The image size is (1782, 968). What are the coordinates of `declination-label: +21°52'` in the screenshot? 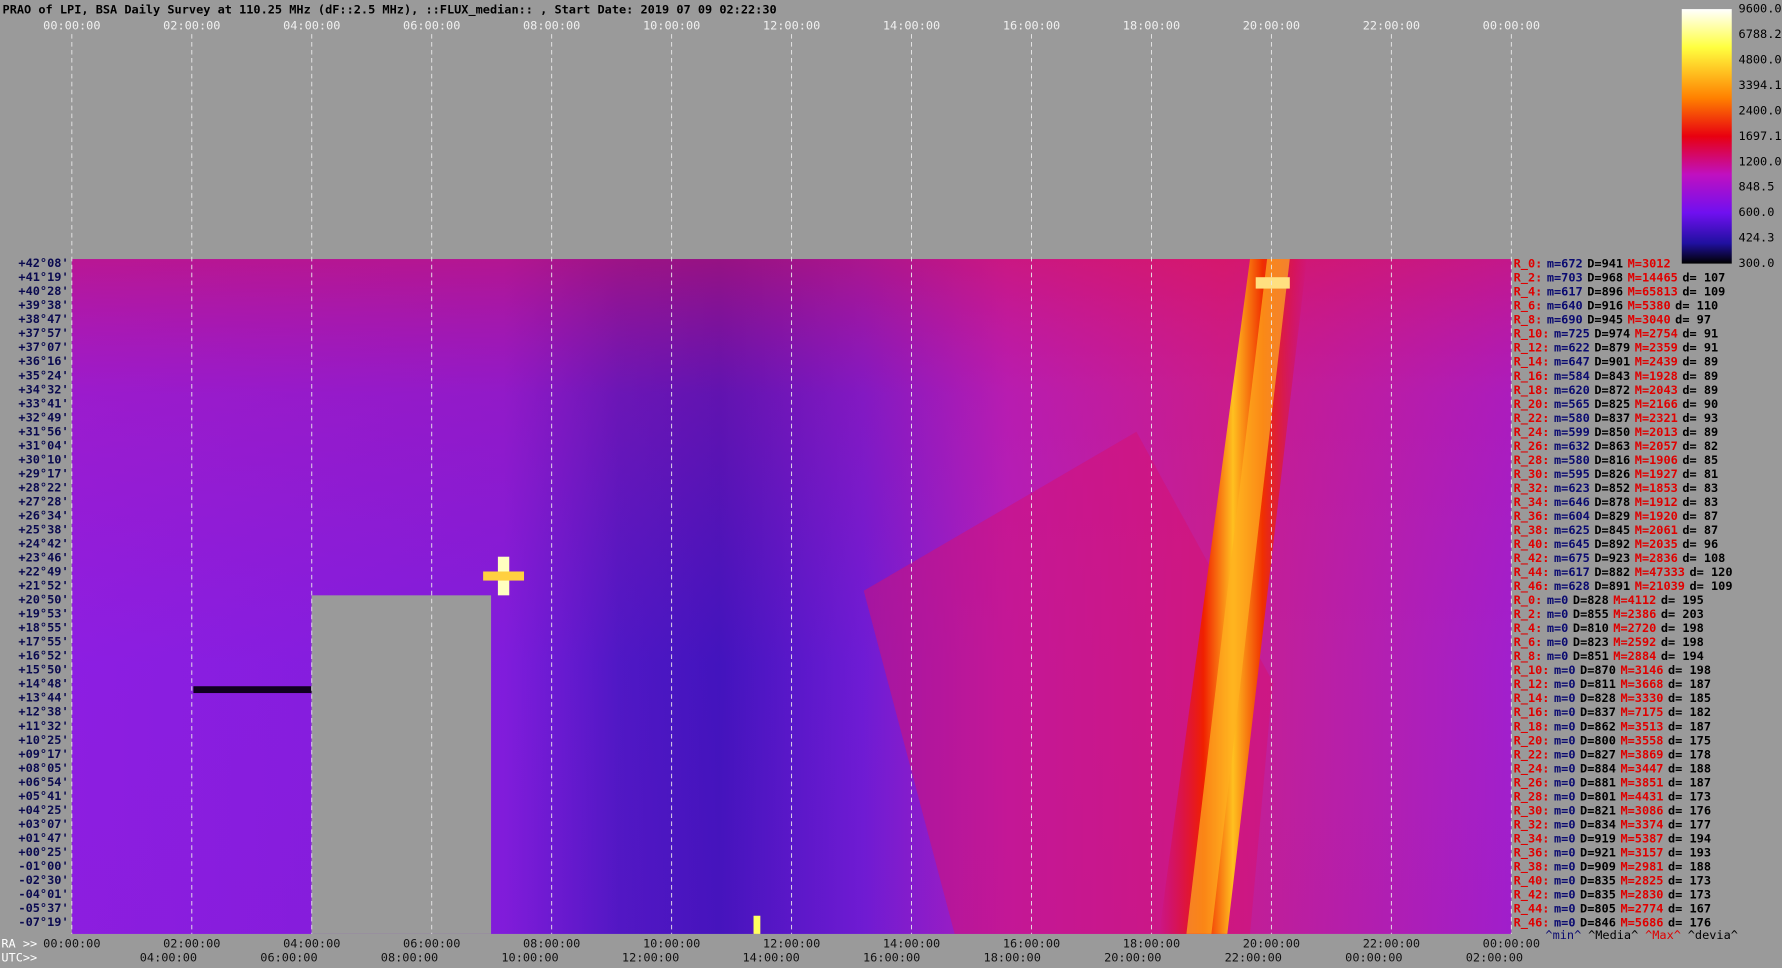 It's located at (43, 586).